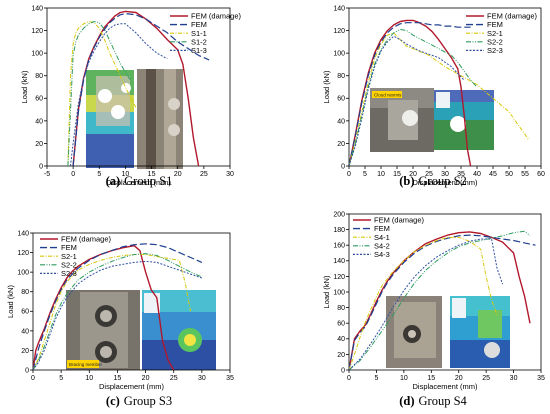 This screenshot has height=414, width=550. What do you see at coordinates (69, 273) in the screenshot?
I see `chart-c-legend-label-5: S2-3` at bounding box center [69, 273].